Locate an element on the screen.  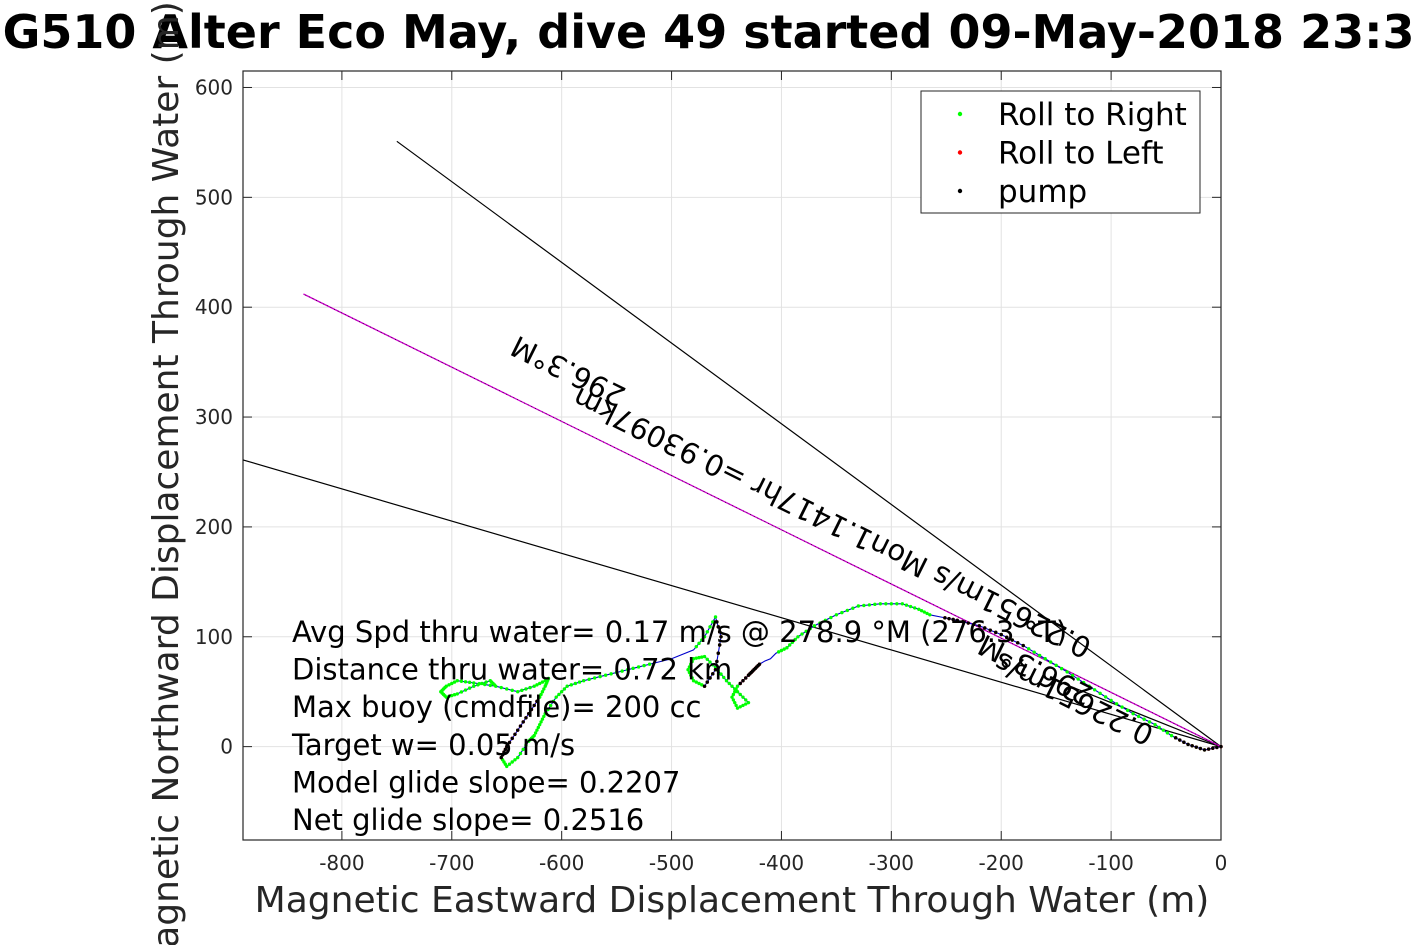
y-tick-label: 300 is located at coordinates (214, 417).